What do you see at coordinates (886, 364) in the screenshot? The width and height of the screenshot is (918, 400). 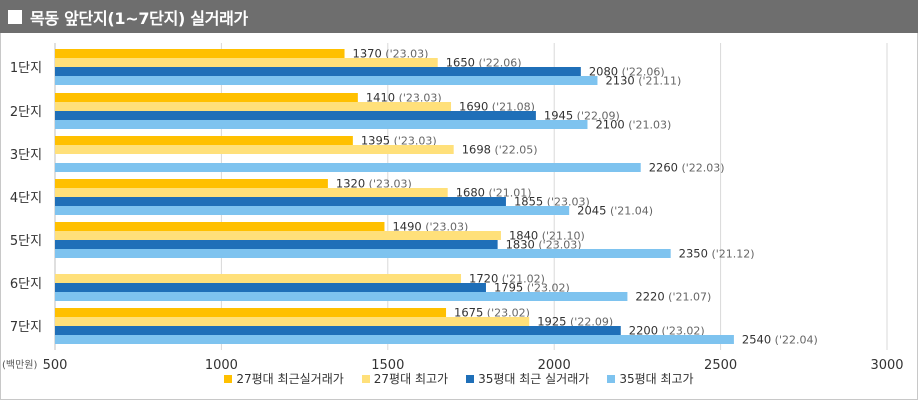 I see `x-tick-label: 3000` at bounding box center [886, 364].